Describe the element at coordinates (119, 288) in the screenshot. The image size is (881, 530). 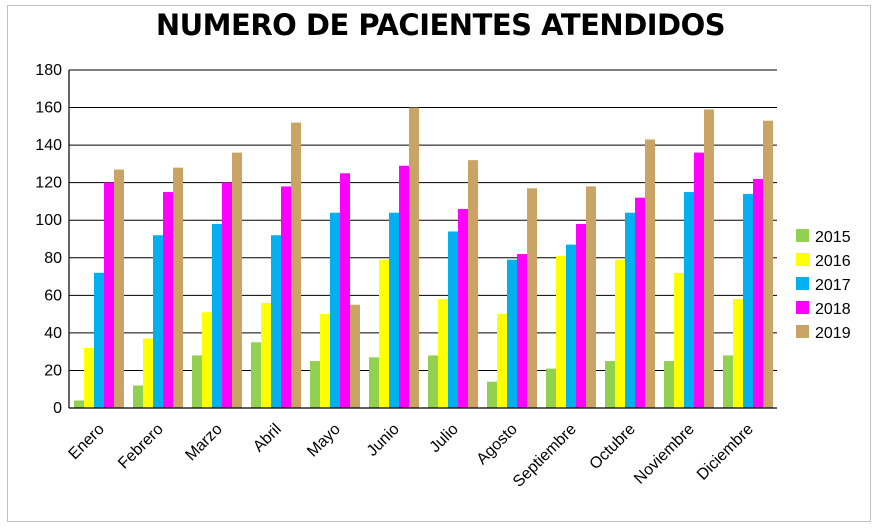
I see `bar-2019-enero` at that location.